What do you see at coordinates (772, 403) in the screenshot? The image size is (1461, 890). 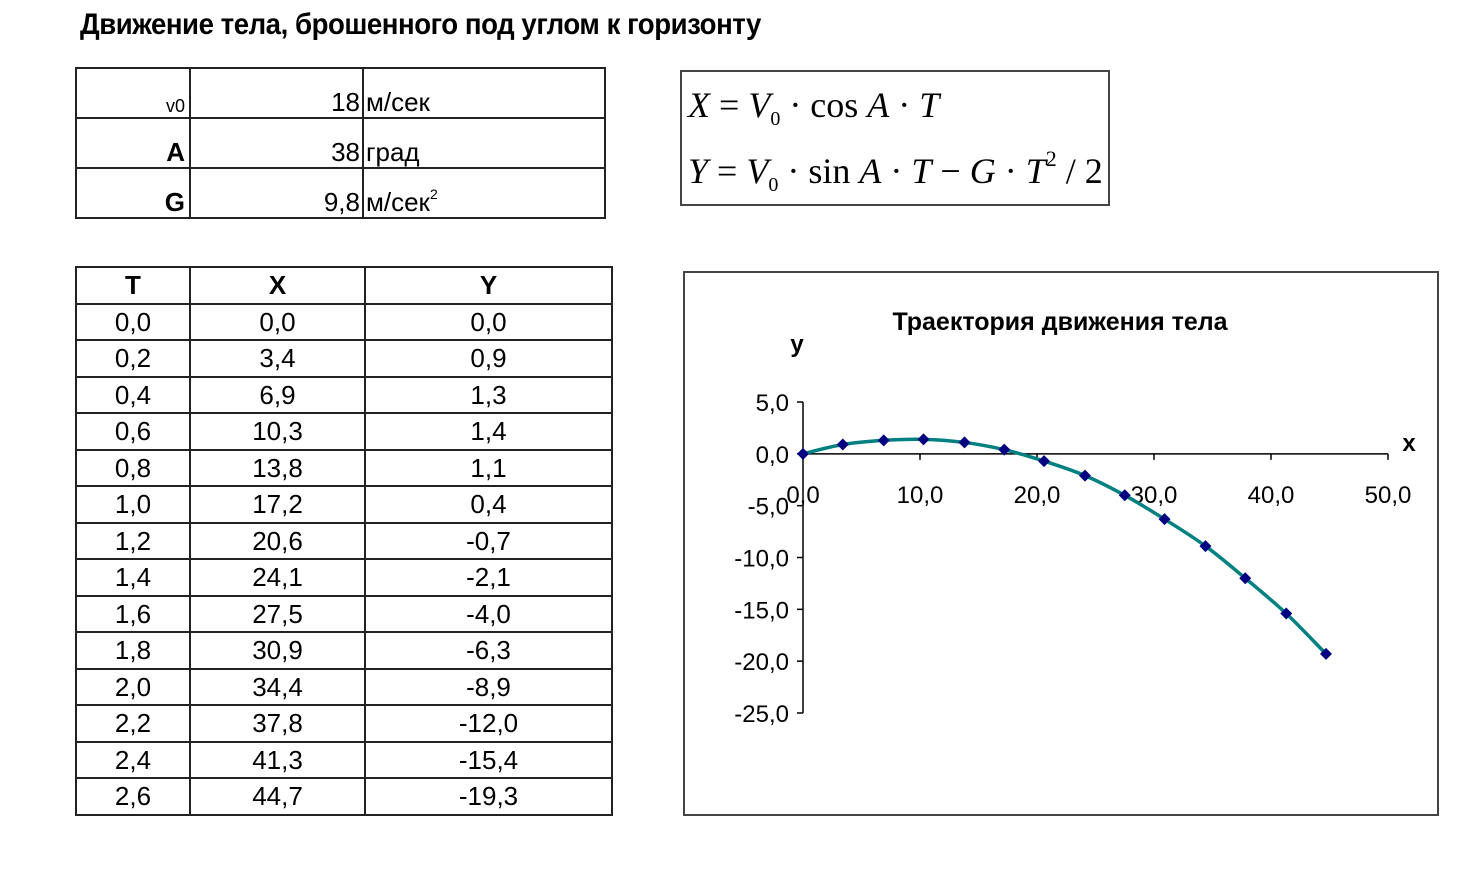 I see `y-tick-label: 5,0` at bounding box center [772, 403].